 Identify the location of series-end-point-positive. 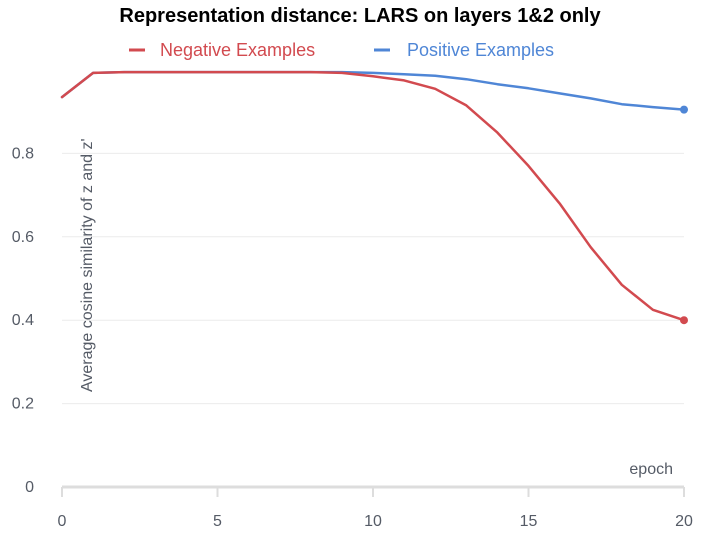
(684, 109).